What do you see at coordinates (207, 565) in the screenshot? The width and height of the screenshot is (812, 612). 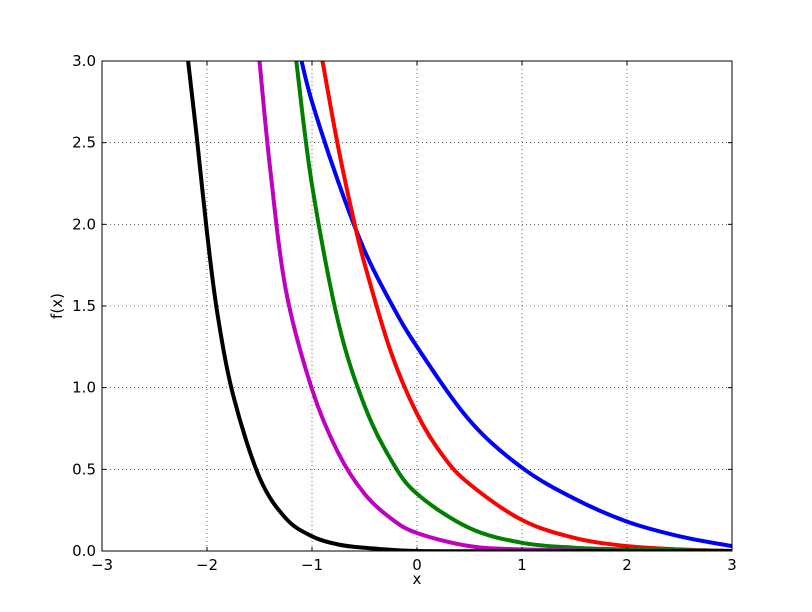 I see `x-tick-label: −2` at bounding box center [207, 565].